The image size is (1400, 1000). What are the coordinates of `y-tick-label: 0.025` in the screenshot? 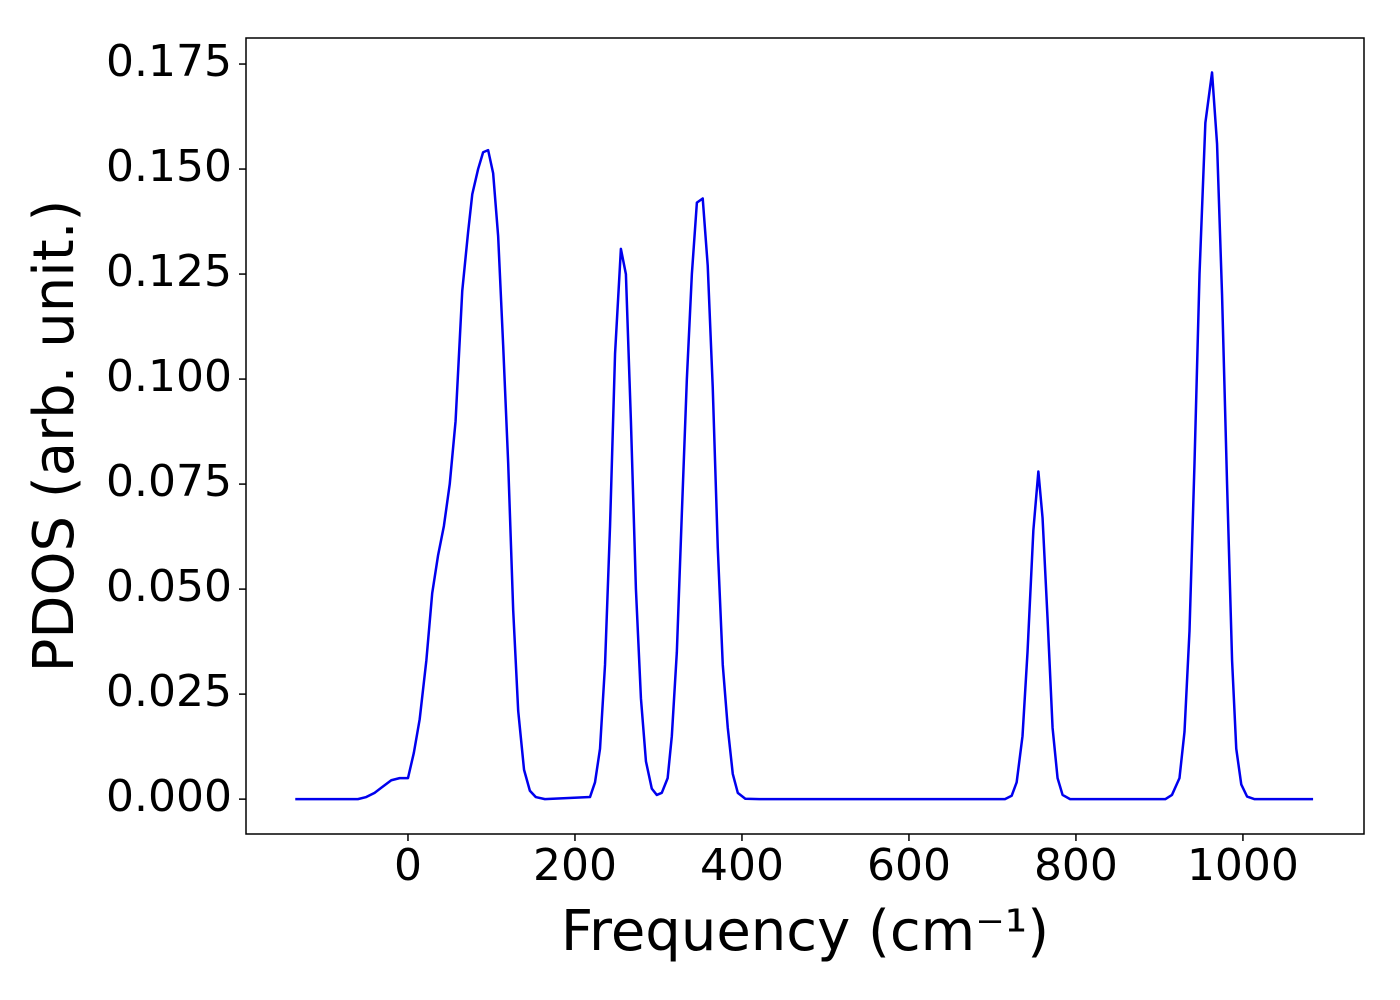 It's located at (169, 691).